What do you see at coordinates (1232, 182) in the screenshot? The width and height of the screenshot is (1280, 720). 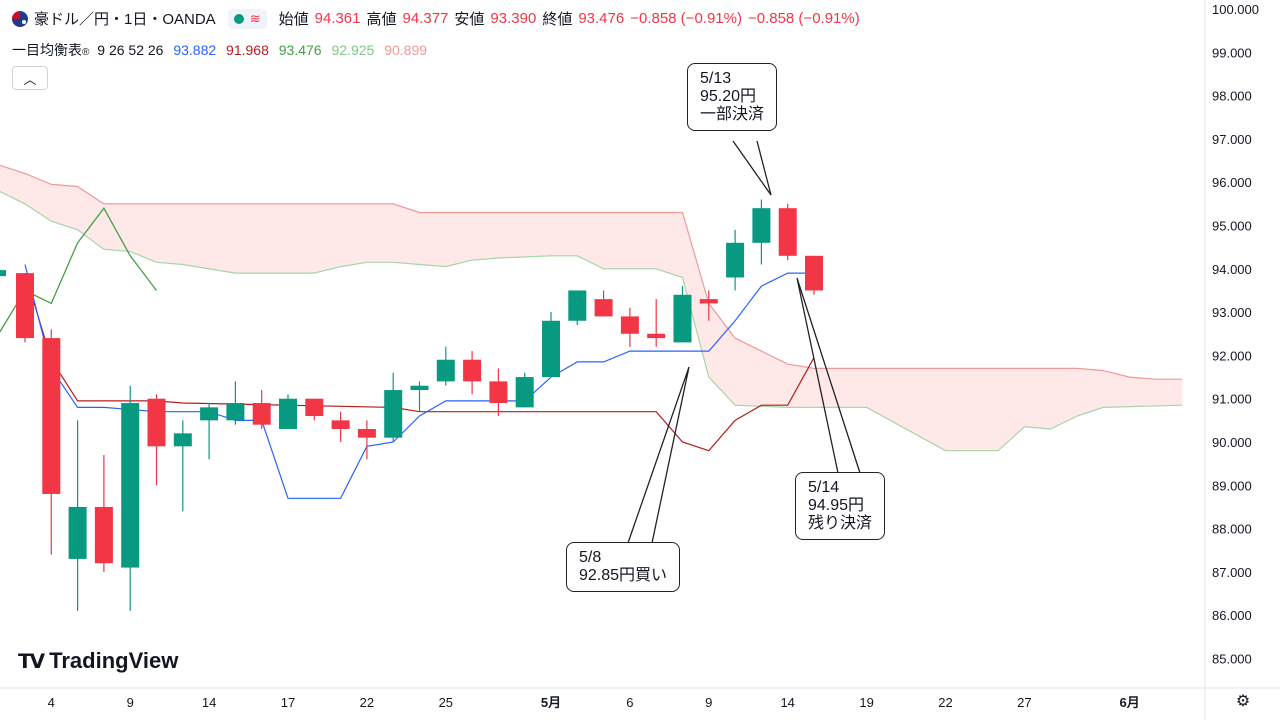 I see `price-tick-label: 96.000` at bounding box center [1232, 182].